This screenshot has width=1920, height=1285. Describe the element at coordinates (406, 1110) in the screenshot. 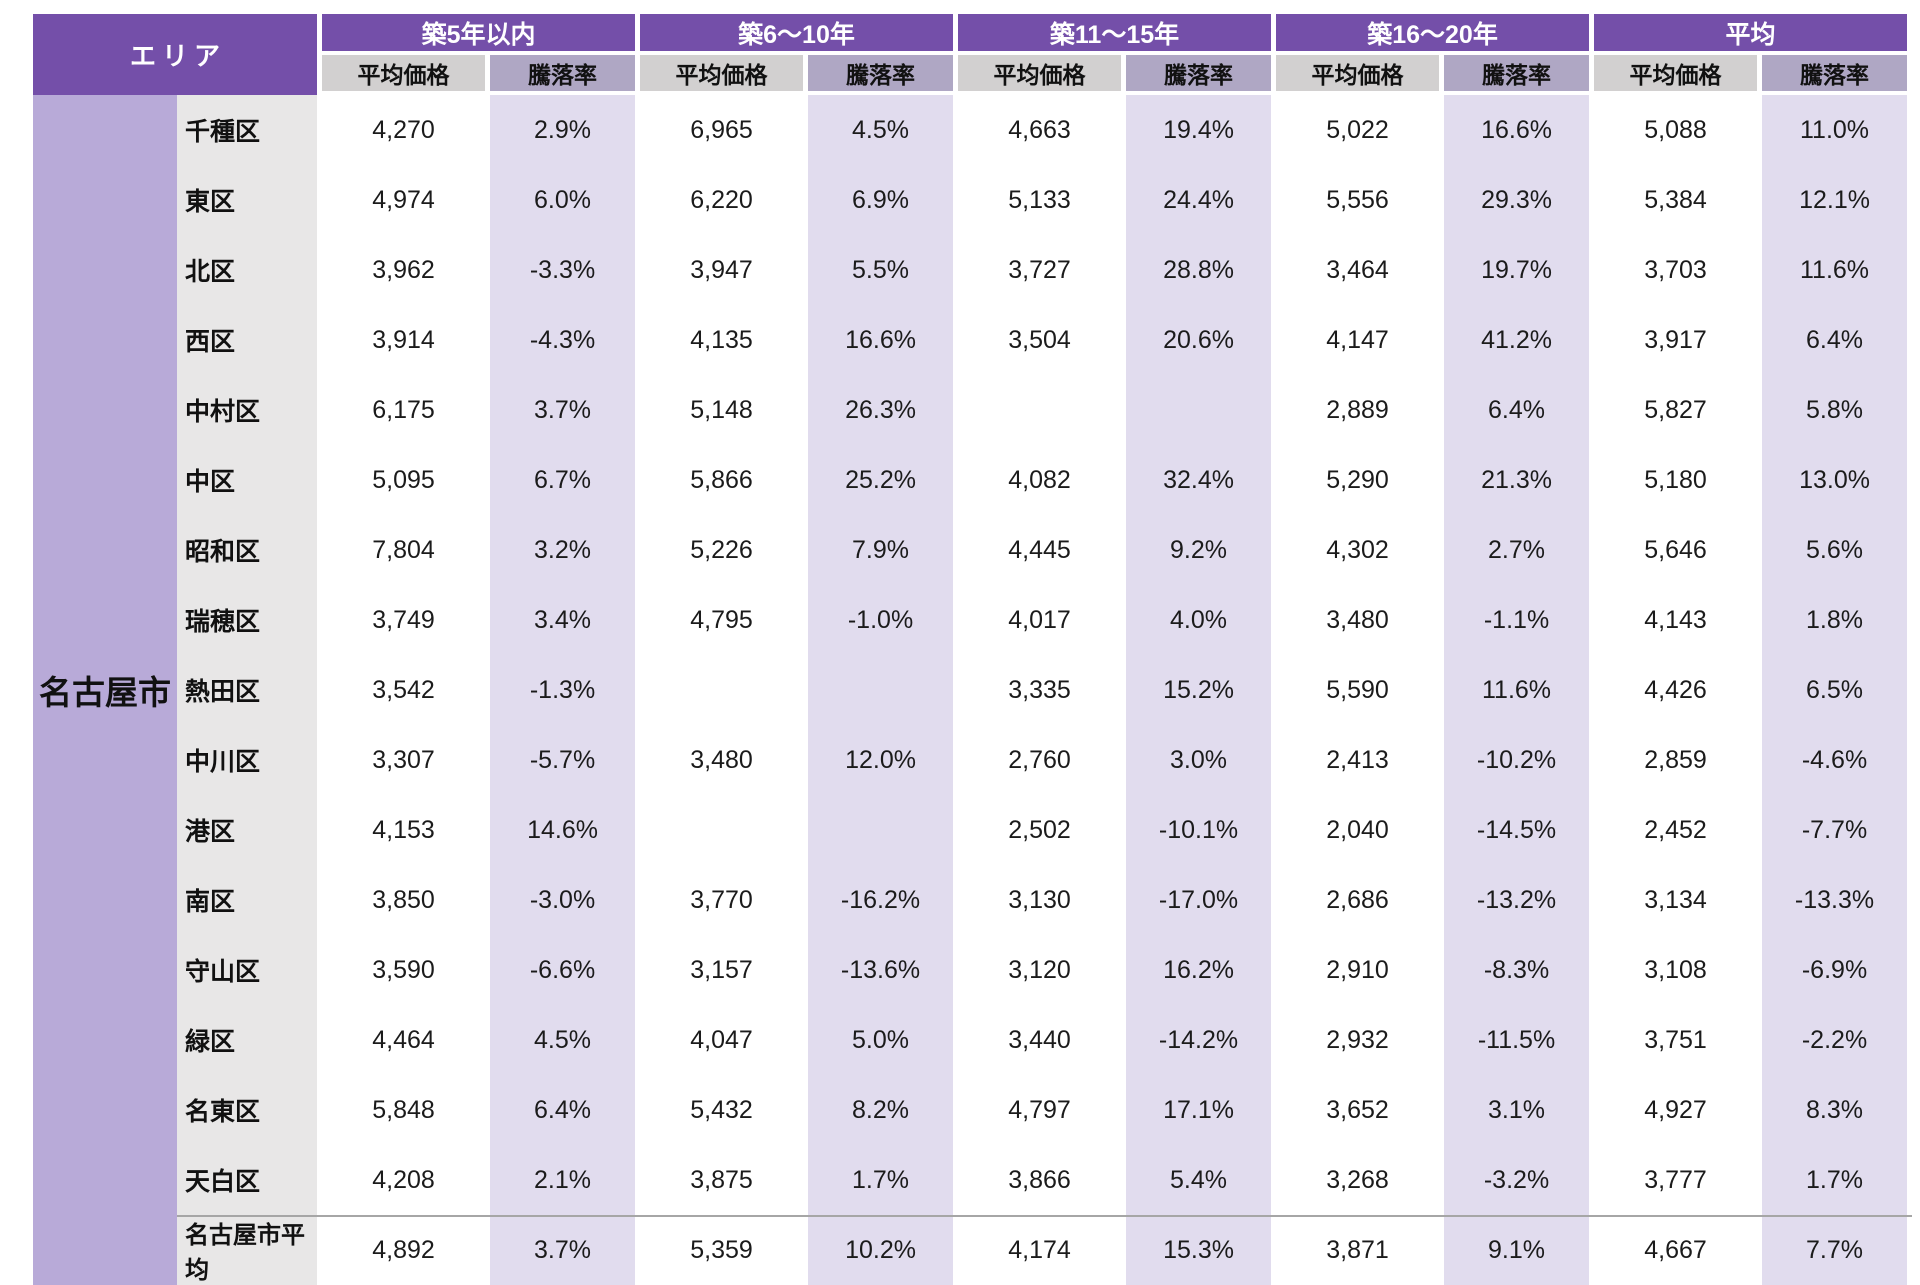

I see `price-cell: 5,848` at that location.